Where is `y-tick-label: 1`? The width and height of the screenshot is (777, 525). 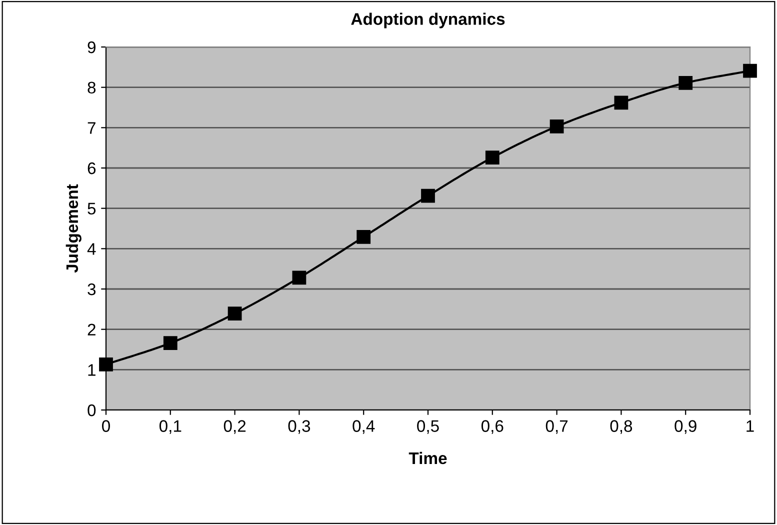 y-tick-label: 1 is located at coordinates (92, 370).